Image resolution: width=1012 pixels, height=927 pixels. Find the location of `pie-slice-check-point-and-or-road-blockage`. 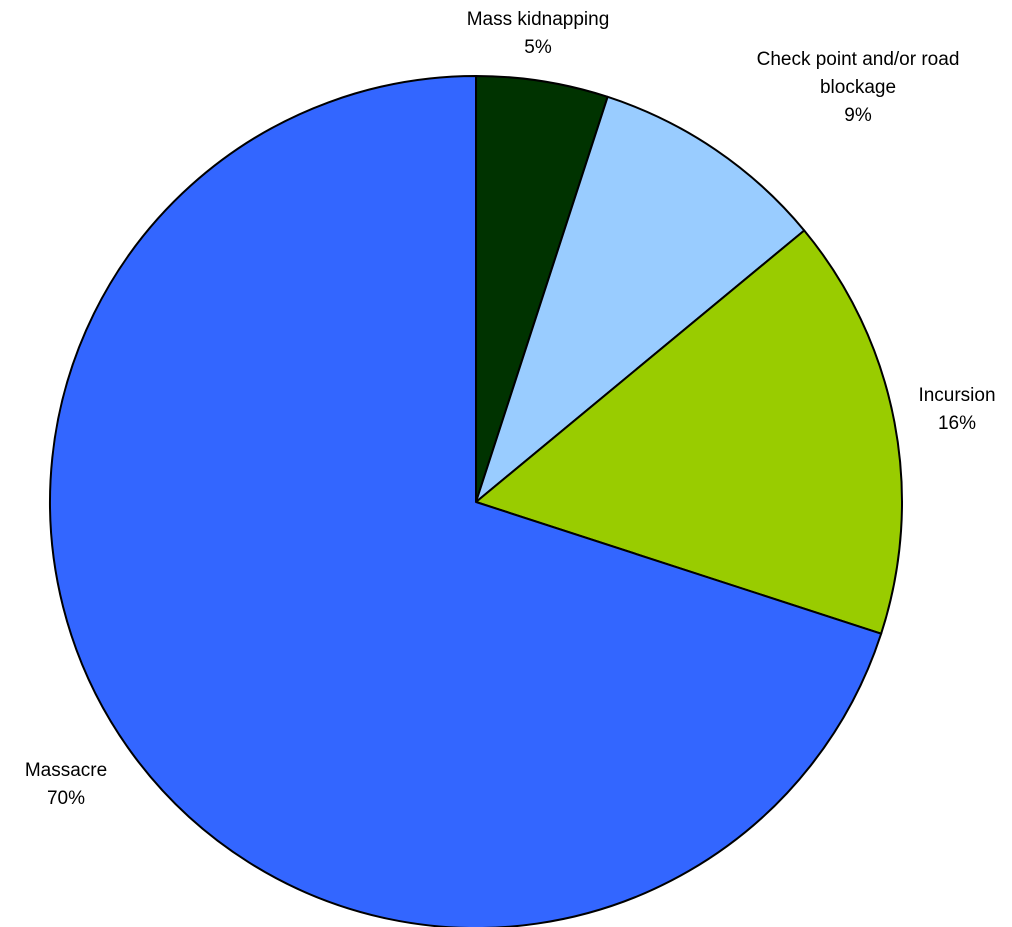

pie-slice-check-point-and-or-road-blockage is located at coordinates (640, 299).